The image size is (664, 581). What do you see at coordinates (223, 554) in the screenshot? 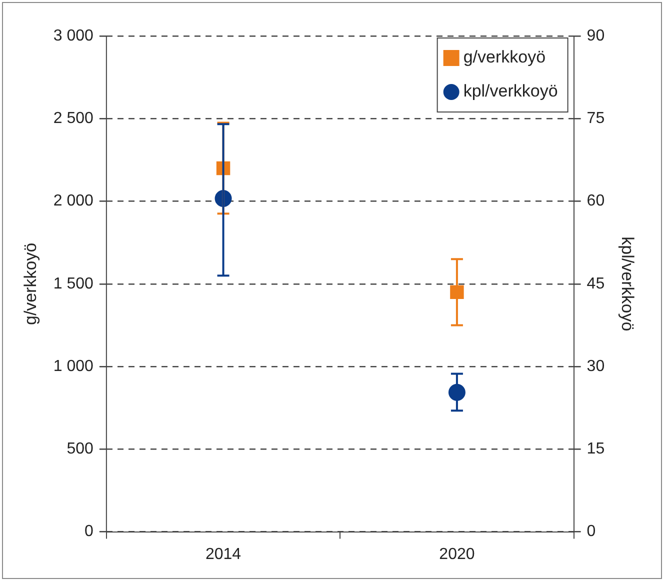
I see `x-tick-label: 2014` at bounding box center [223, 554].